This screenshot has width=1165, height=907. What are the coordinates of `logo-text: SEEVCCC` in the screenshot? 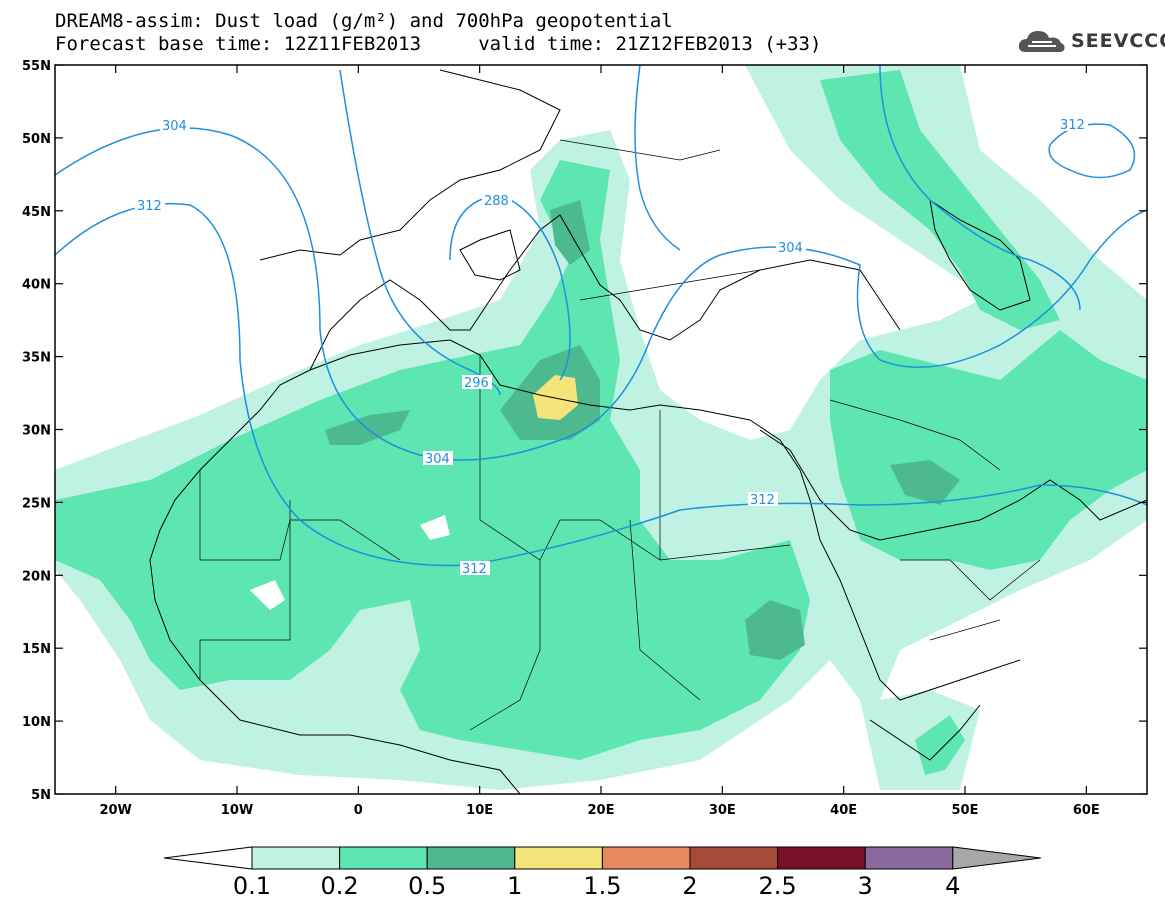 It's located at (1118, 41).